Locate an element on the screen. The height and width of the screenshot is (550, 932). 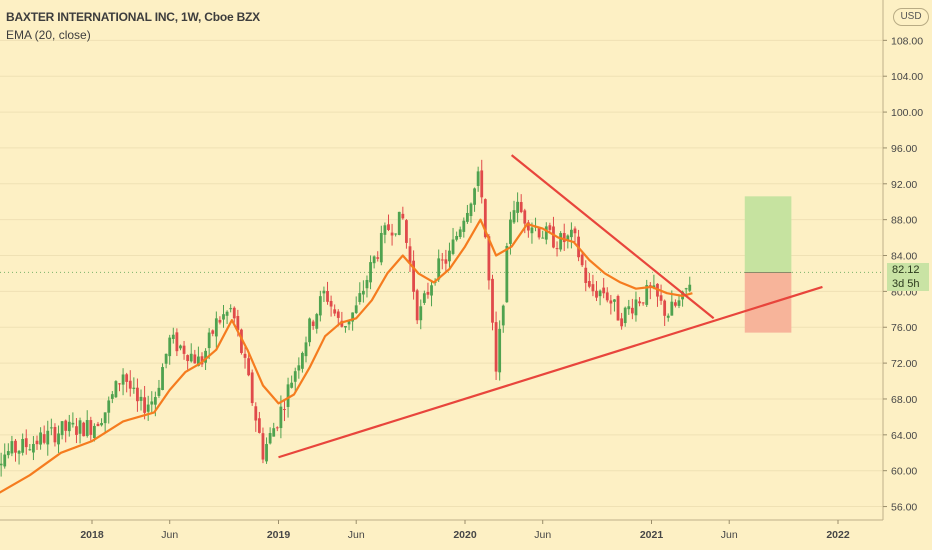
y-tick-label: 100.00 is located at coordinates (907, 113).